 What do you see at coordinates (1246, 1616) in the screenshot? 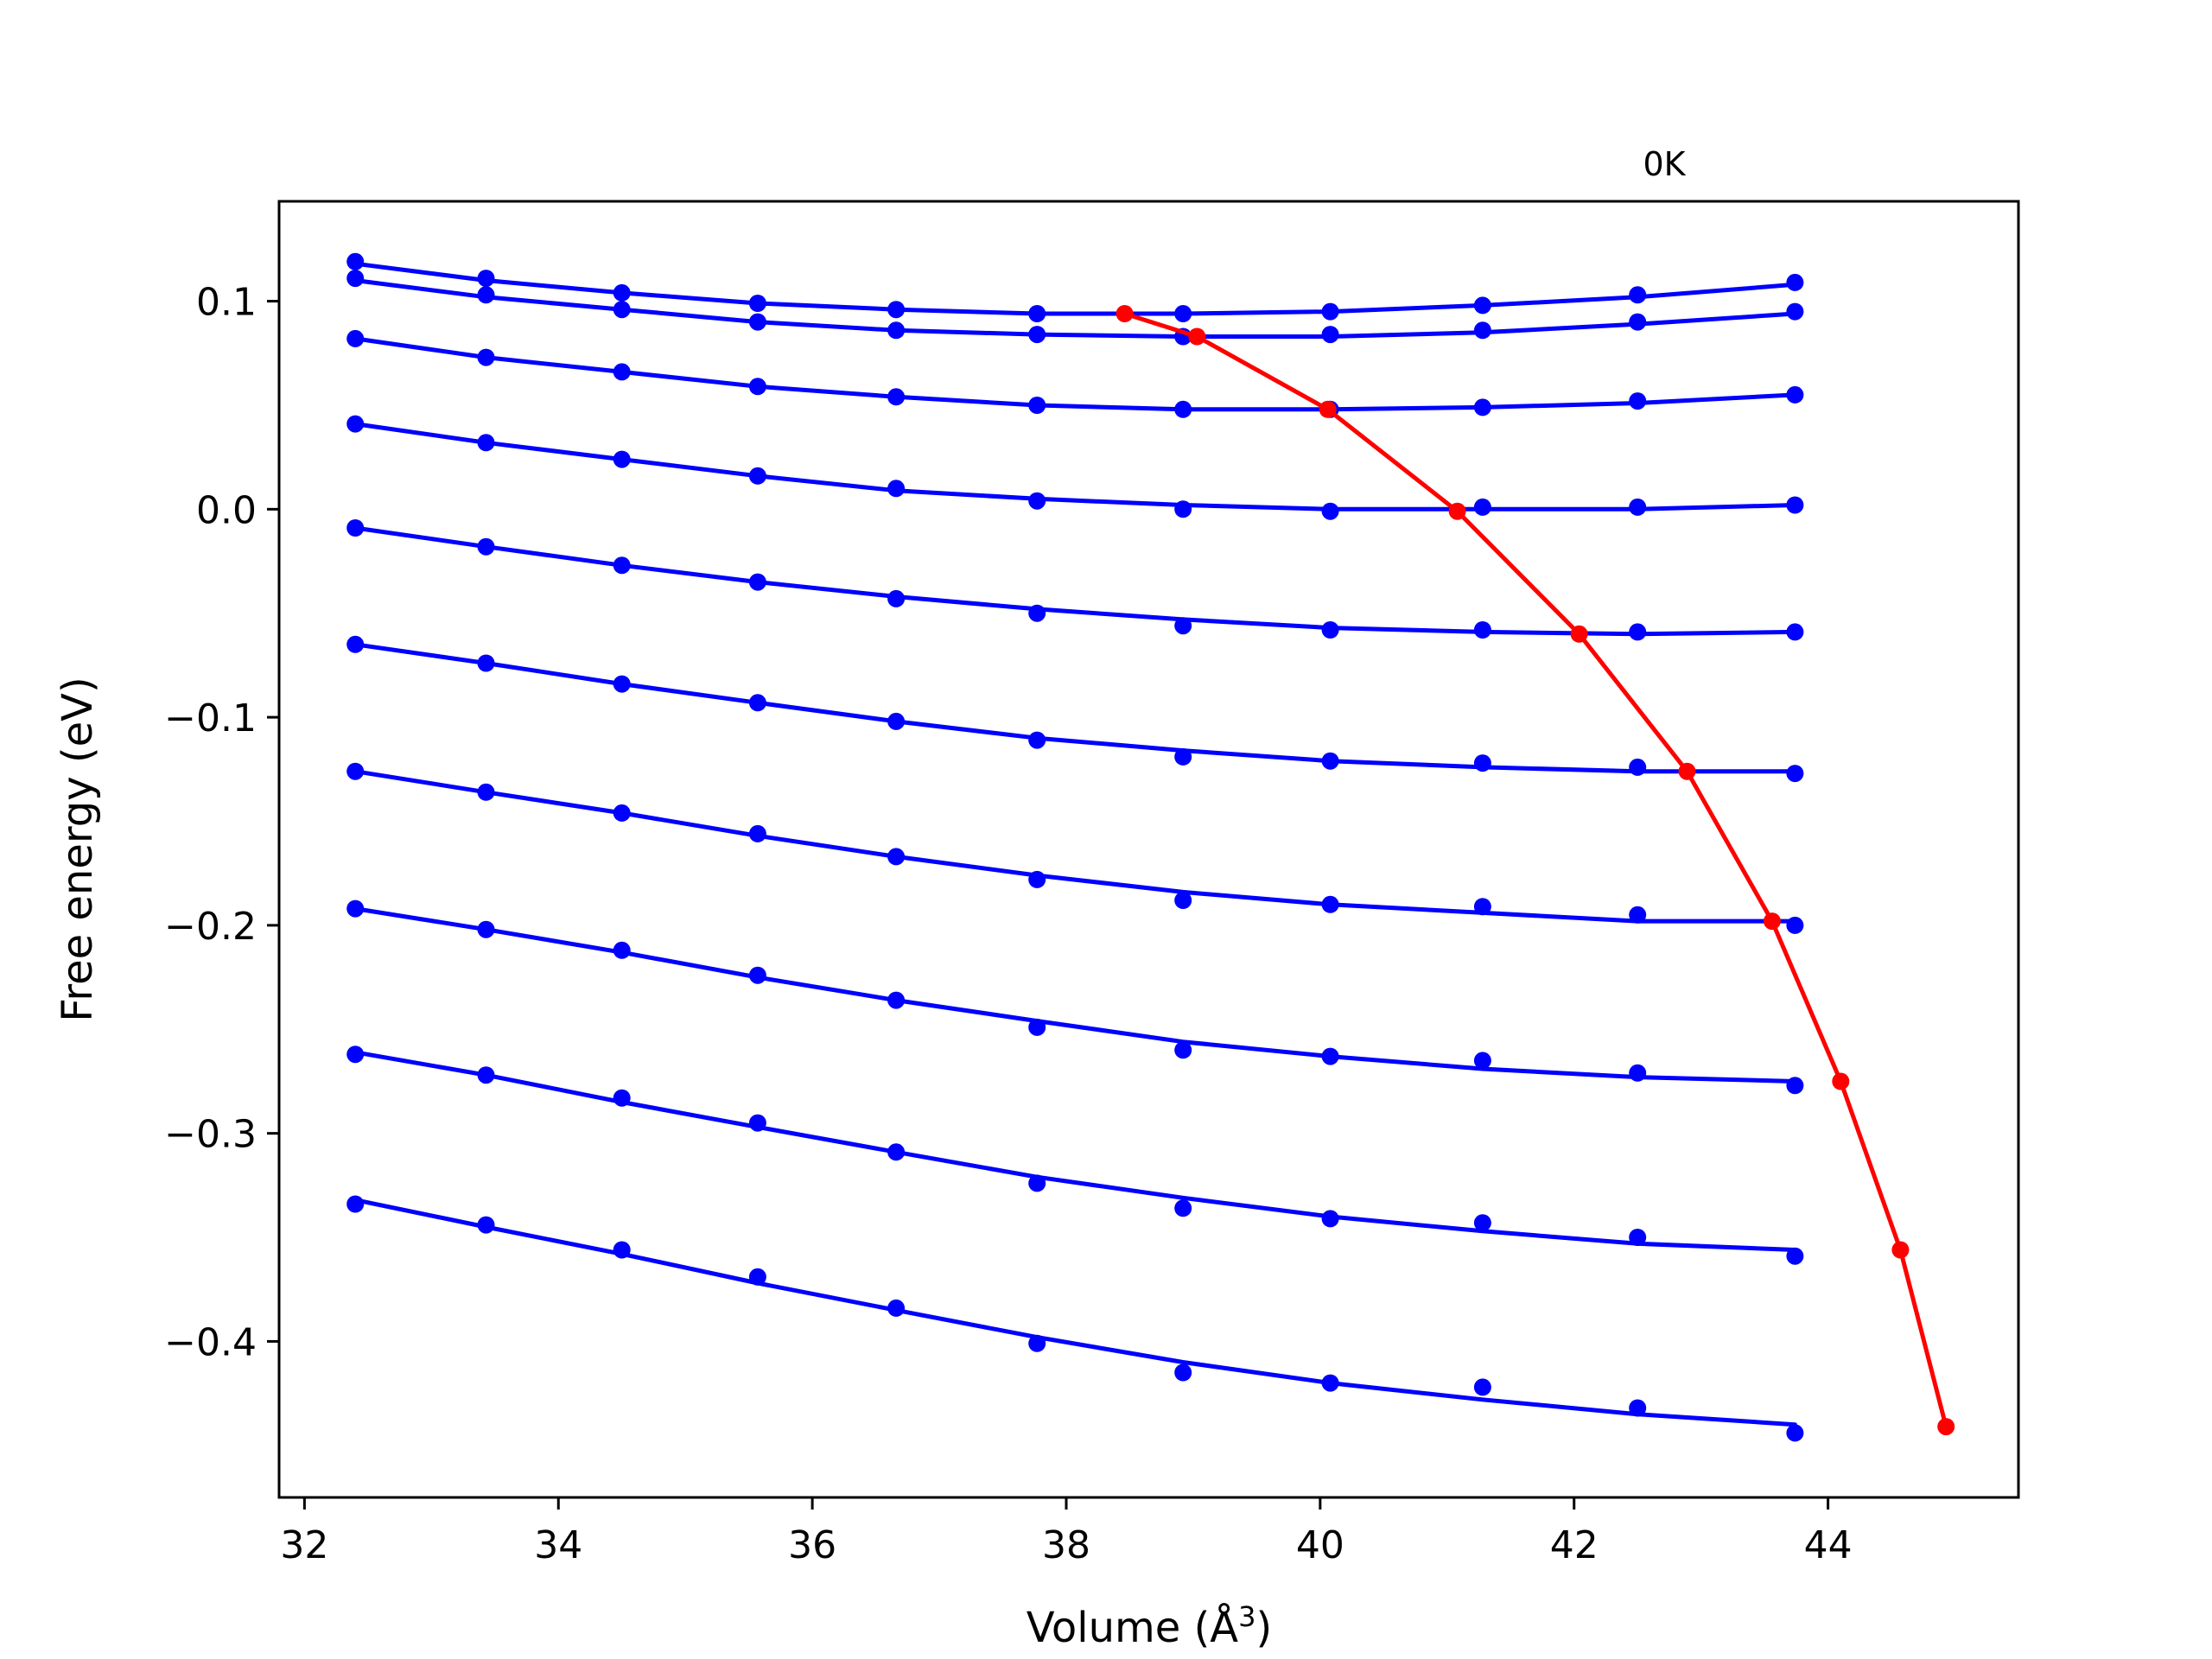
I see `x-axis-label-superscript: 3` at bounding box center [1246, 1616].